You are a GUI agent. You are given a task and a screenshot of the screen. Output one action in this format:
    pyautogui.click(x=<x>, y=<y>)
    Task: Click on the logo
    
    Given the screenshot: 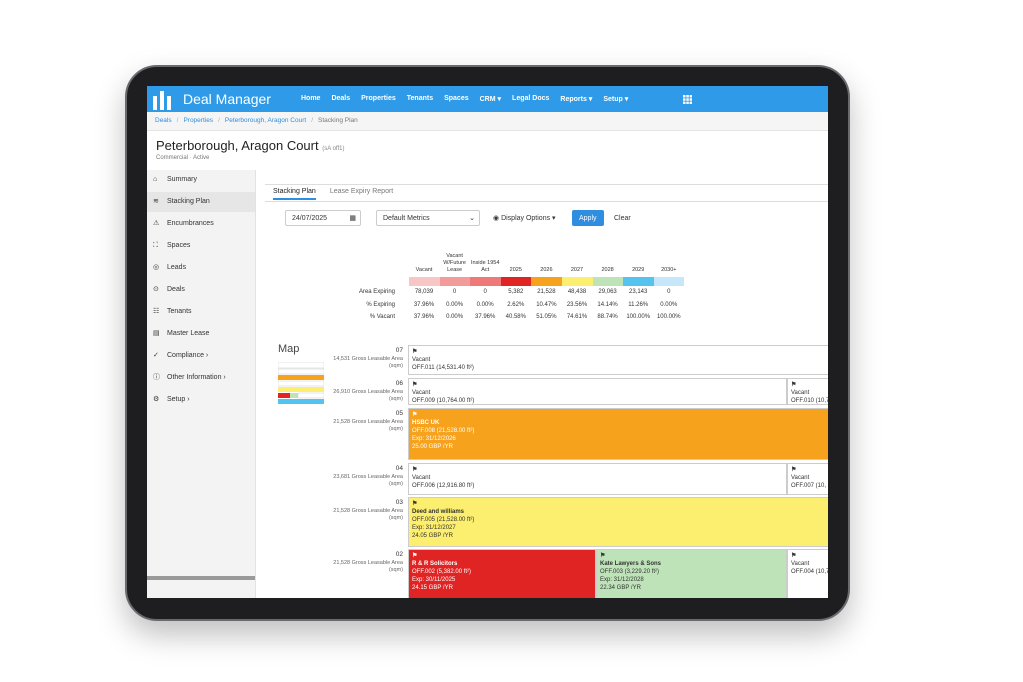 What is the action you would take?
    pyautogui.click(x=162, y=100)
    